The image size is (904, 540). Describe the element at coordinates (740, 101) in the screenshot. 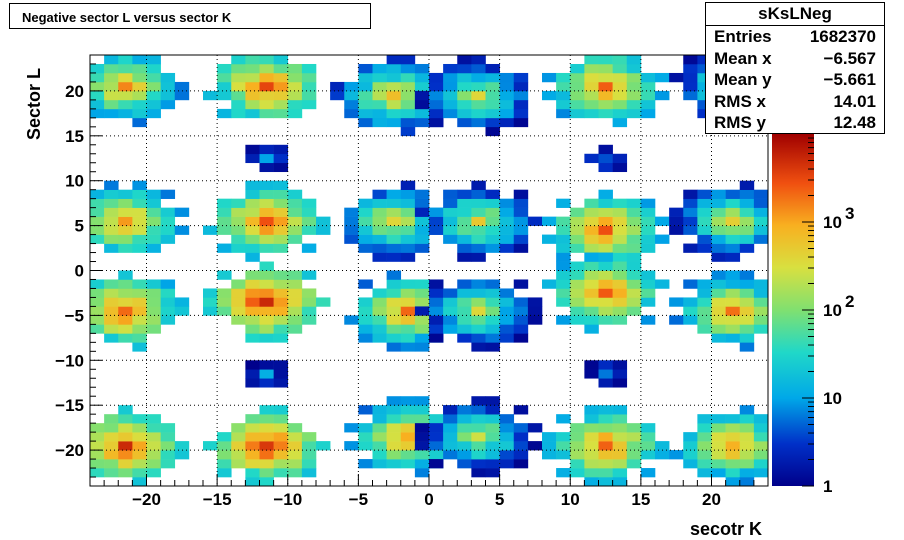

I see `stats-label: RMS x` at that location.